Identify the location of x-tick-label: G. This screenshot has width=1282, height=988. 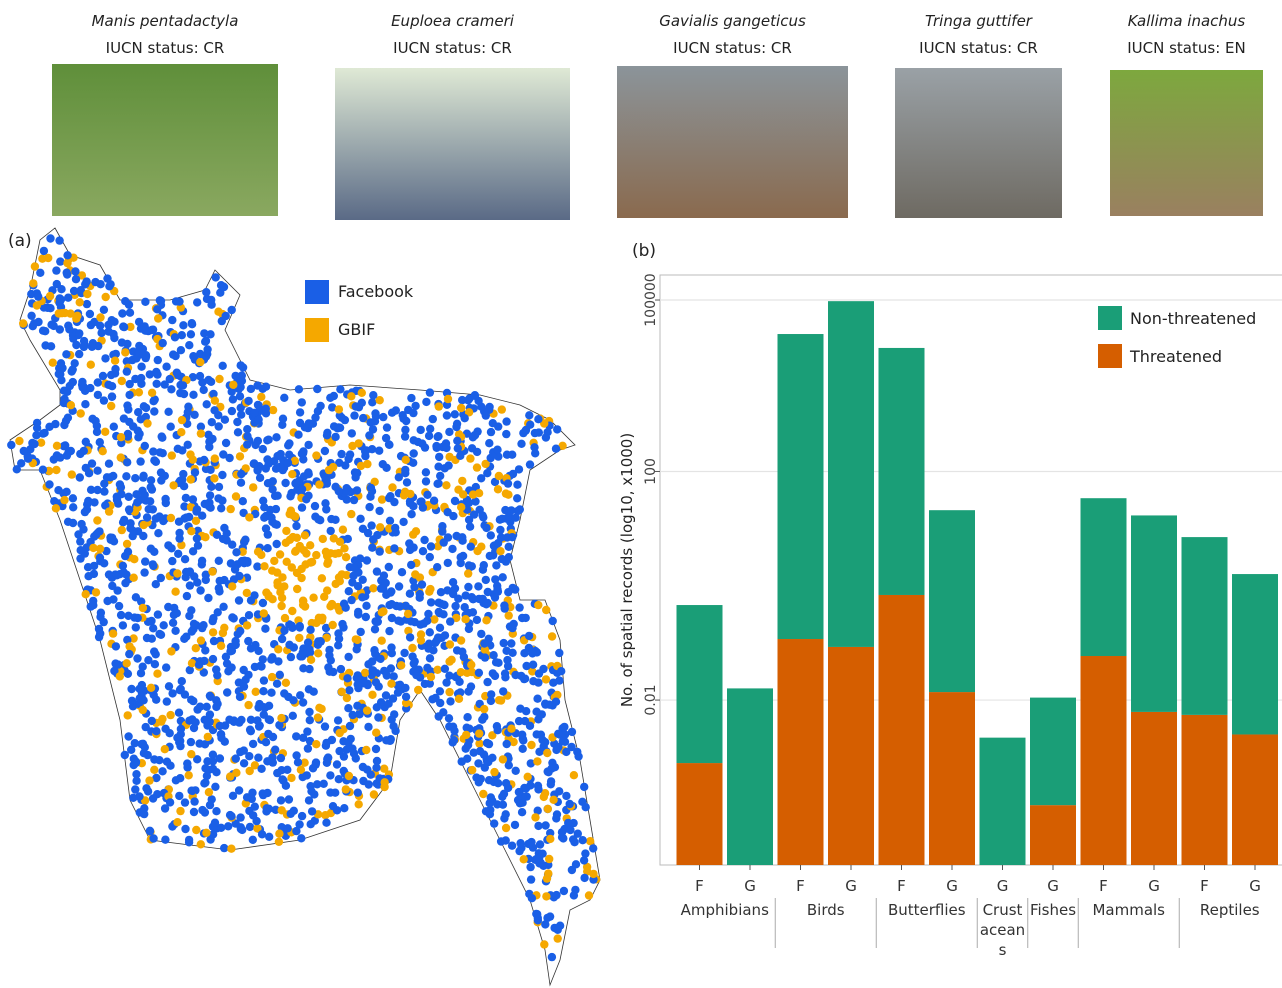
(851, 886).